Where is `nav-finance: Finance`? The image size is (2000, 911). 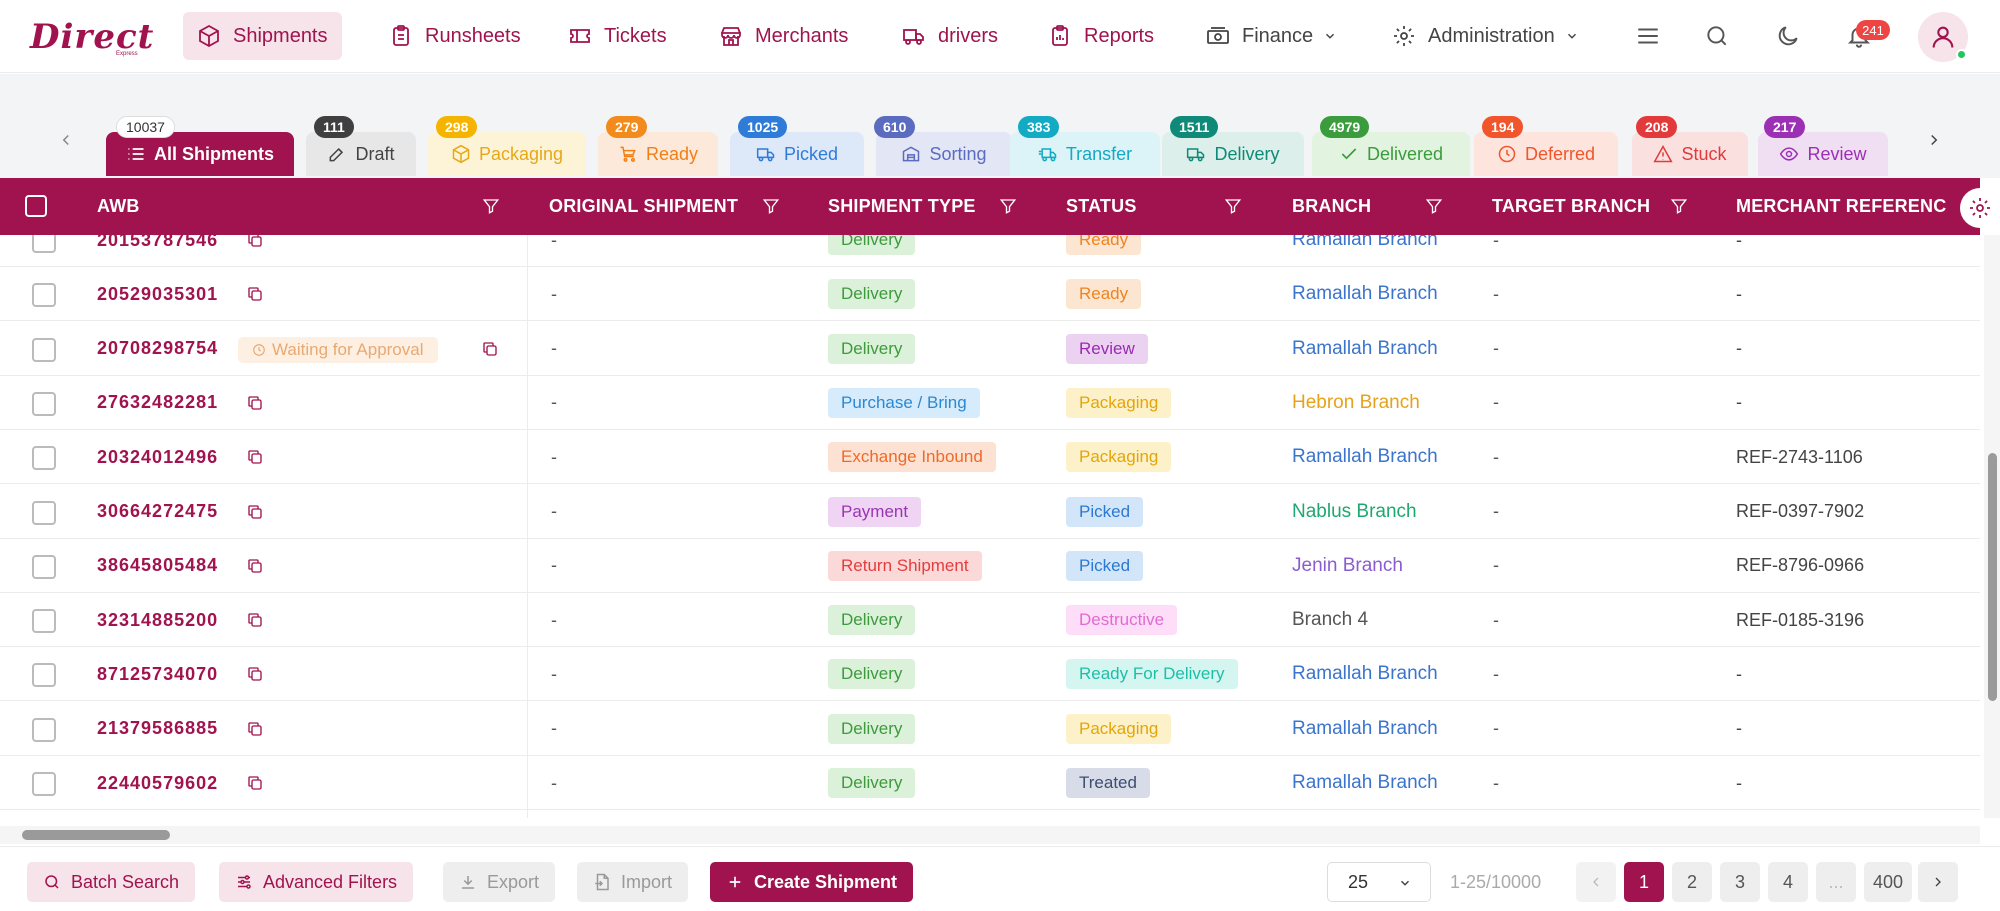
nav-finance: Finance is located at coordinates (1271, 36).